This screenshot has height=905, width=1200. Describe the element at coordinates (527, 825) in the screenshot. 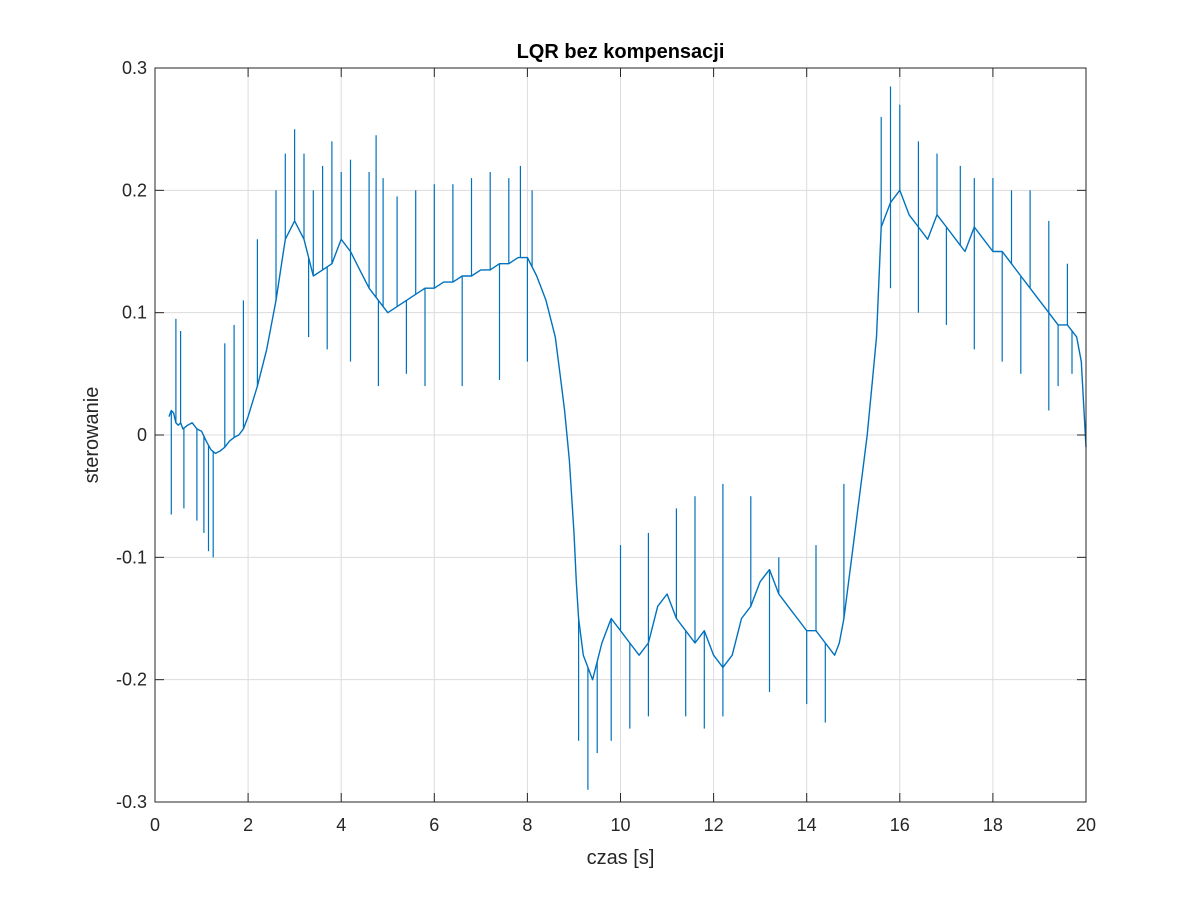

I see `x-tick-label: 8` at that location.